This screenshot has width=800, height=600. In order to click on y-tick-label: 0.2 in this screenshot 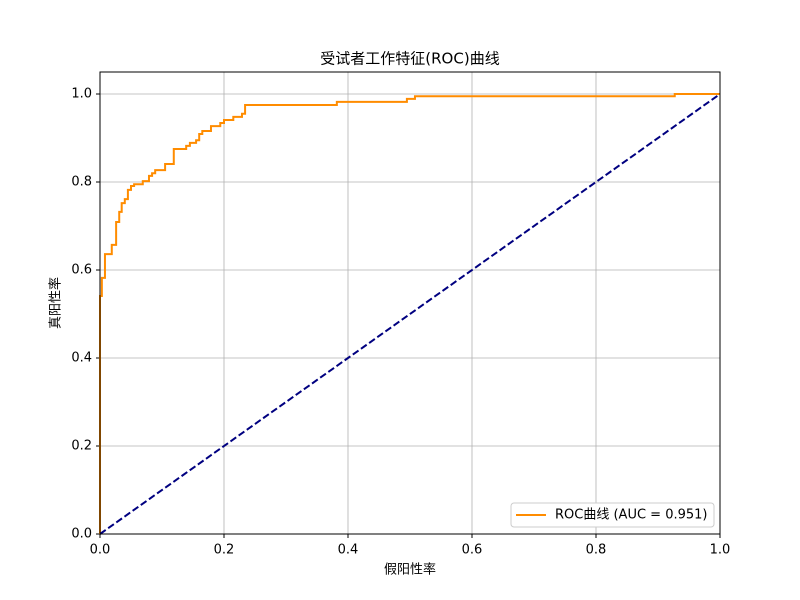, I will do `click(81, 446)`.